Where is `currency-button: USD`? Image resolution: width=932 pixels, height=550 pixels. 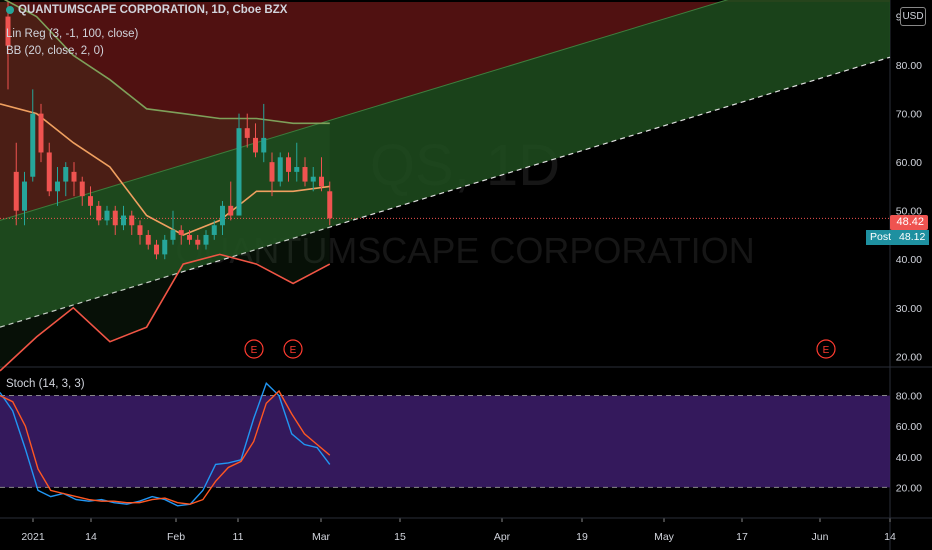 currency-button: USD is located at coordinates (913, 16).